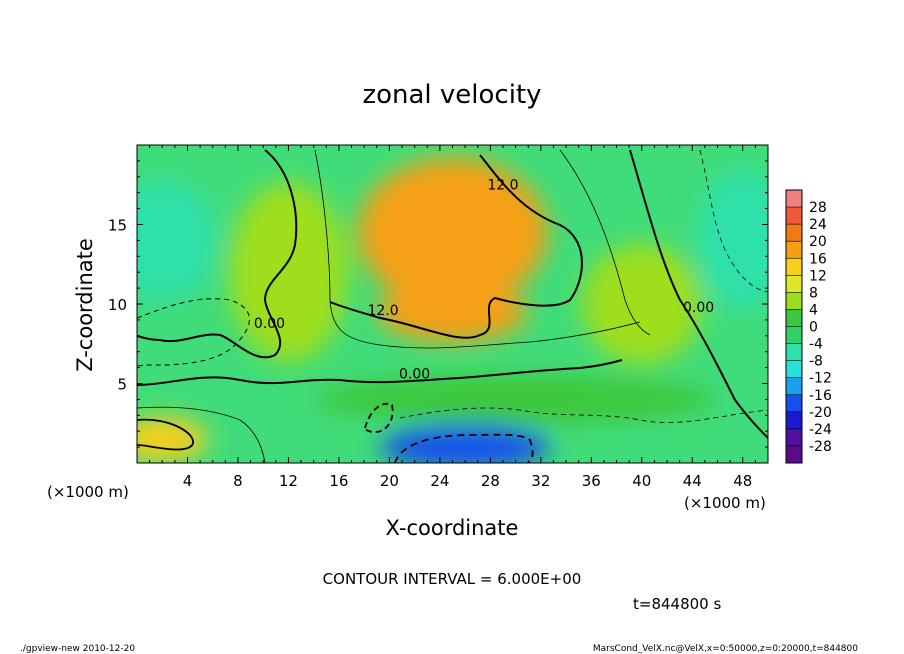 The image size is (904, 654). What do you see at coordinates (818, 276) in the screenshot?
I see `colorbar-label: 12` at bounding box center [818, 276].